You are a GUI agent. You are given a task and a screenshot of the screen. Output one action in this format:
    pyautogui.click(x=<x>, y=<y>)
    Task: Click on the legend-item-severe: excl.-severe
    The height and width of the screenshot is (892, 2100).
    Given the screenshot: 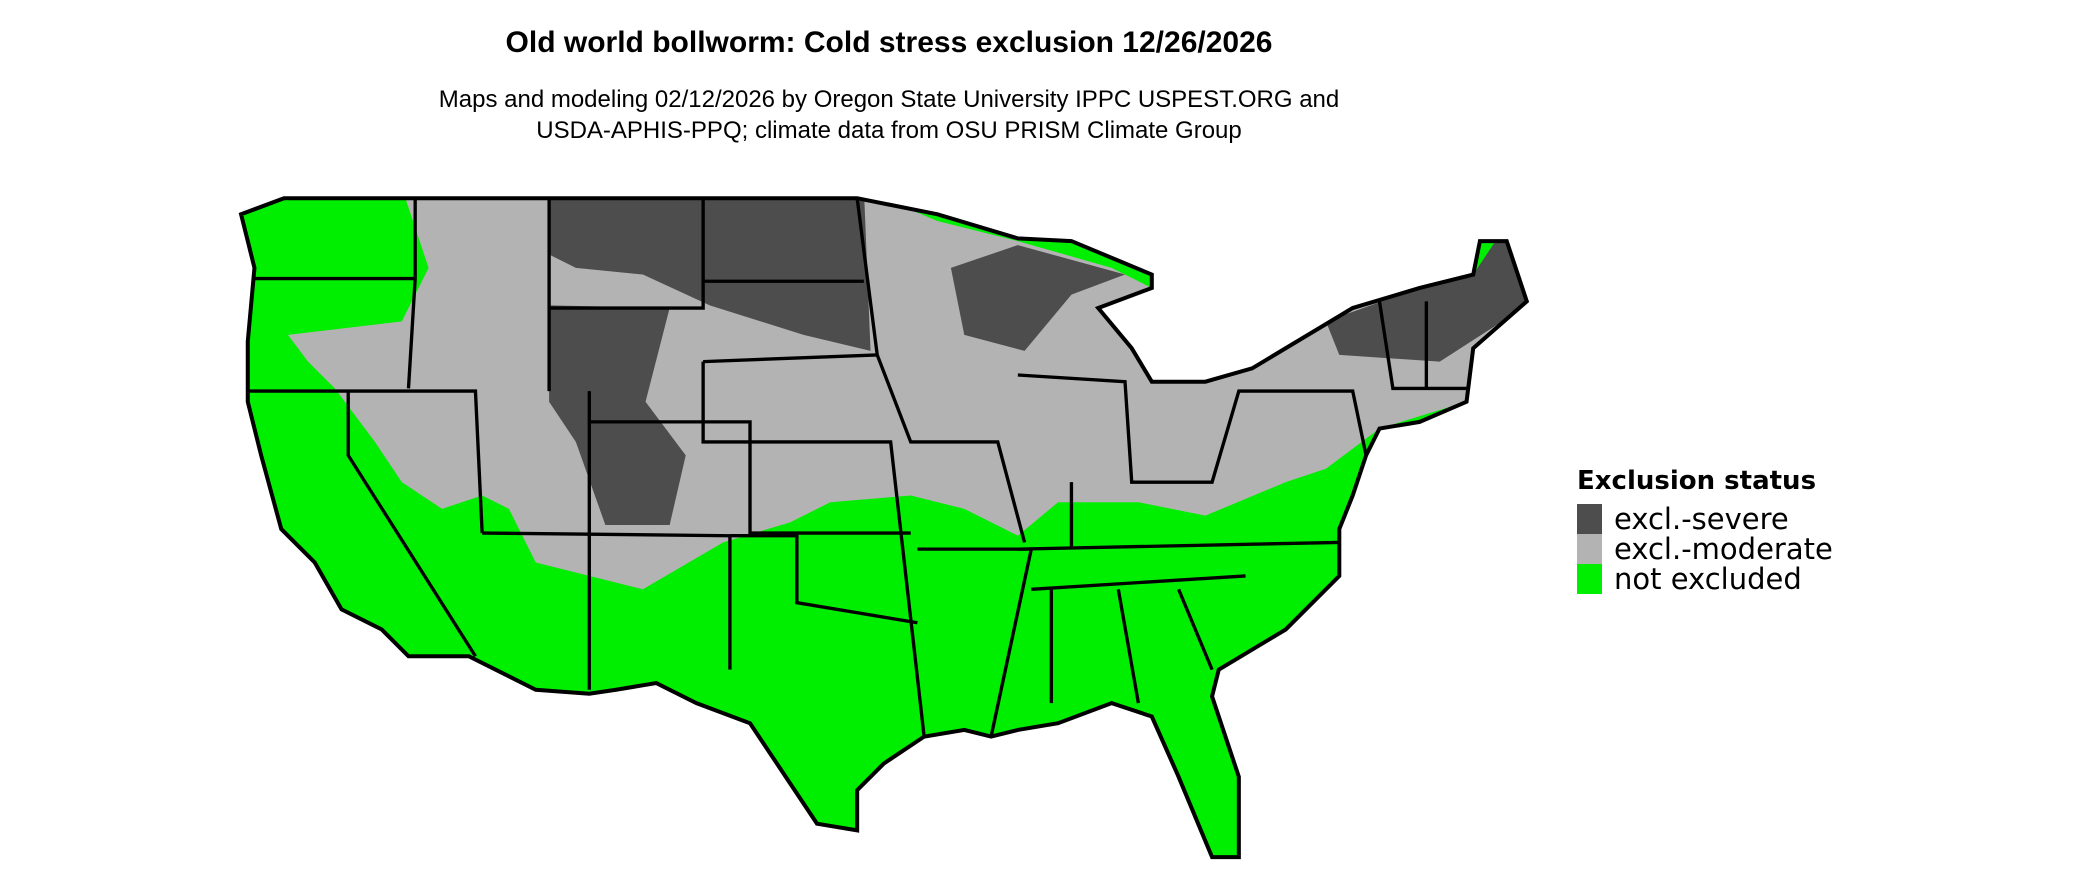 What is the action you would take?
    pyautogui.click(x=1705, y=519)
    